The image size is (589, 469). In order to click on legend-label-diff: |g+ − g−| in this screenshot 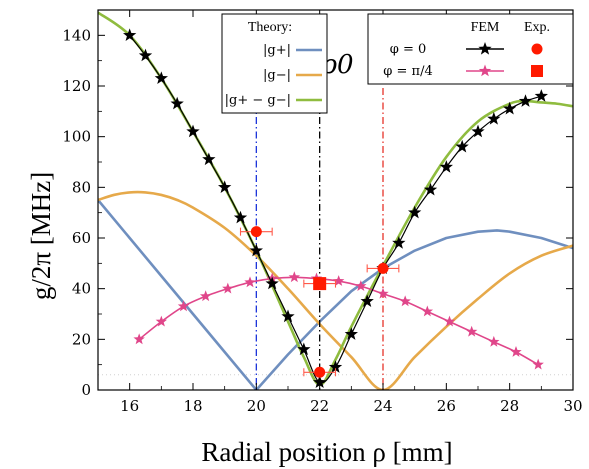, I will do `click(258, 100)`.